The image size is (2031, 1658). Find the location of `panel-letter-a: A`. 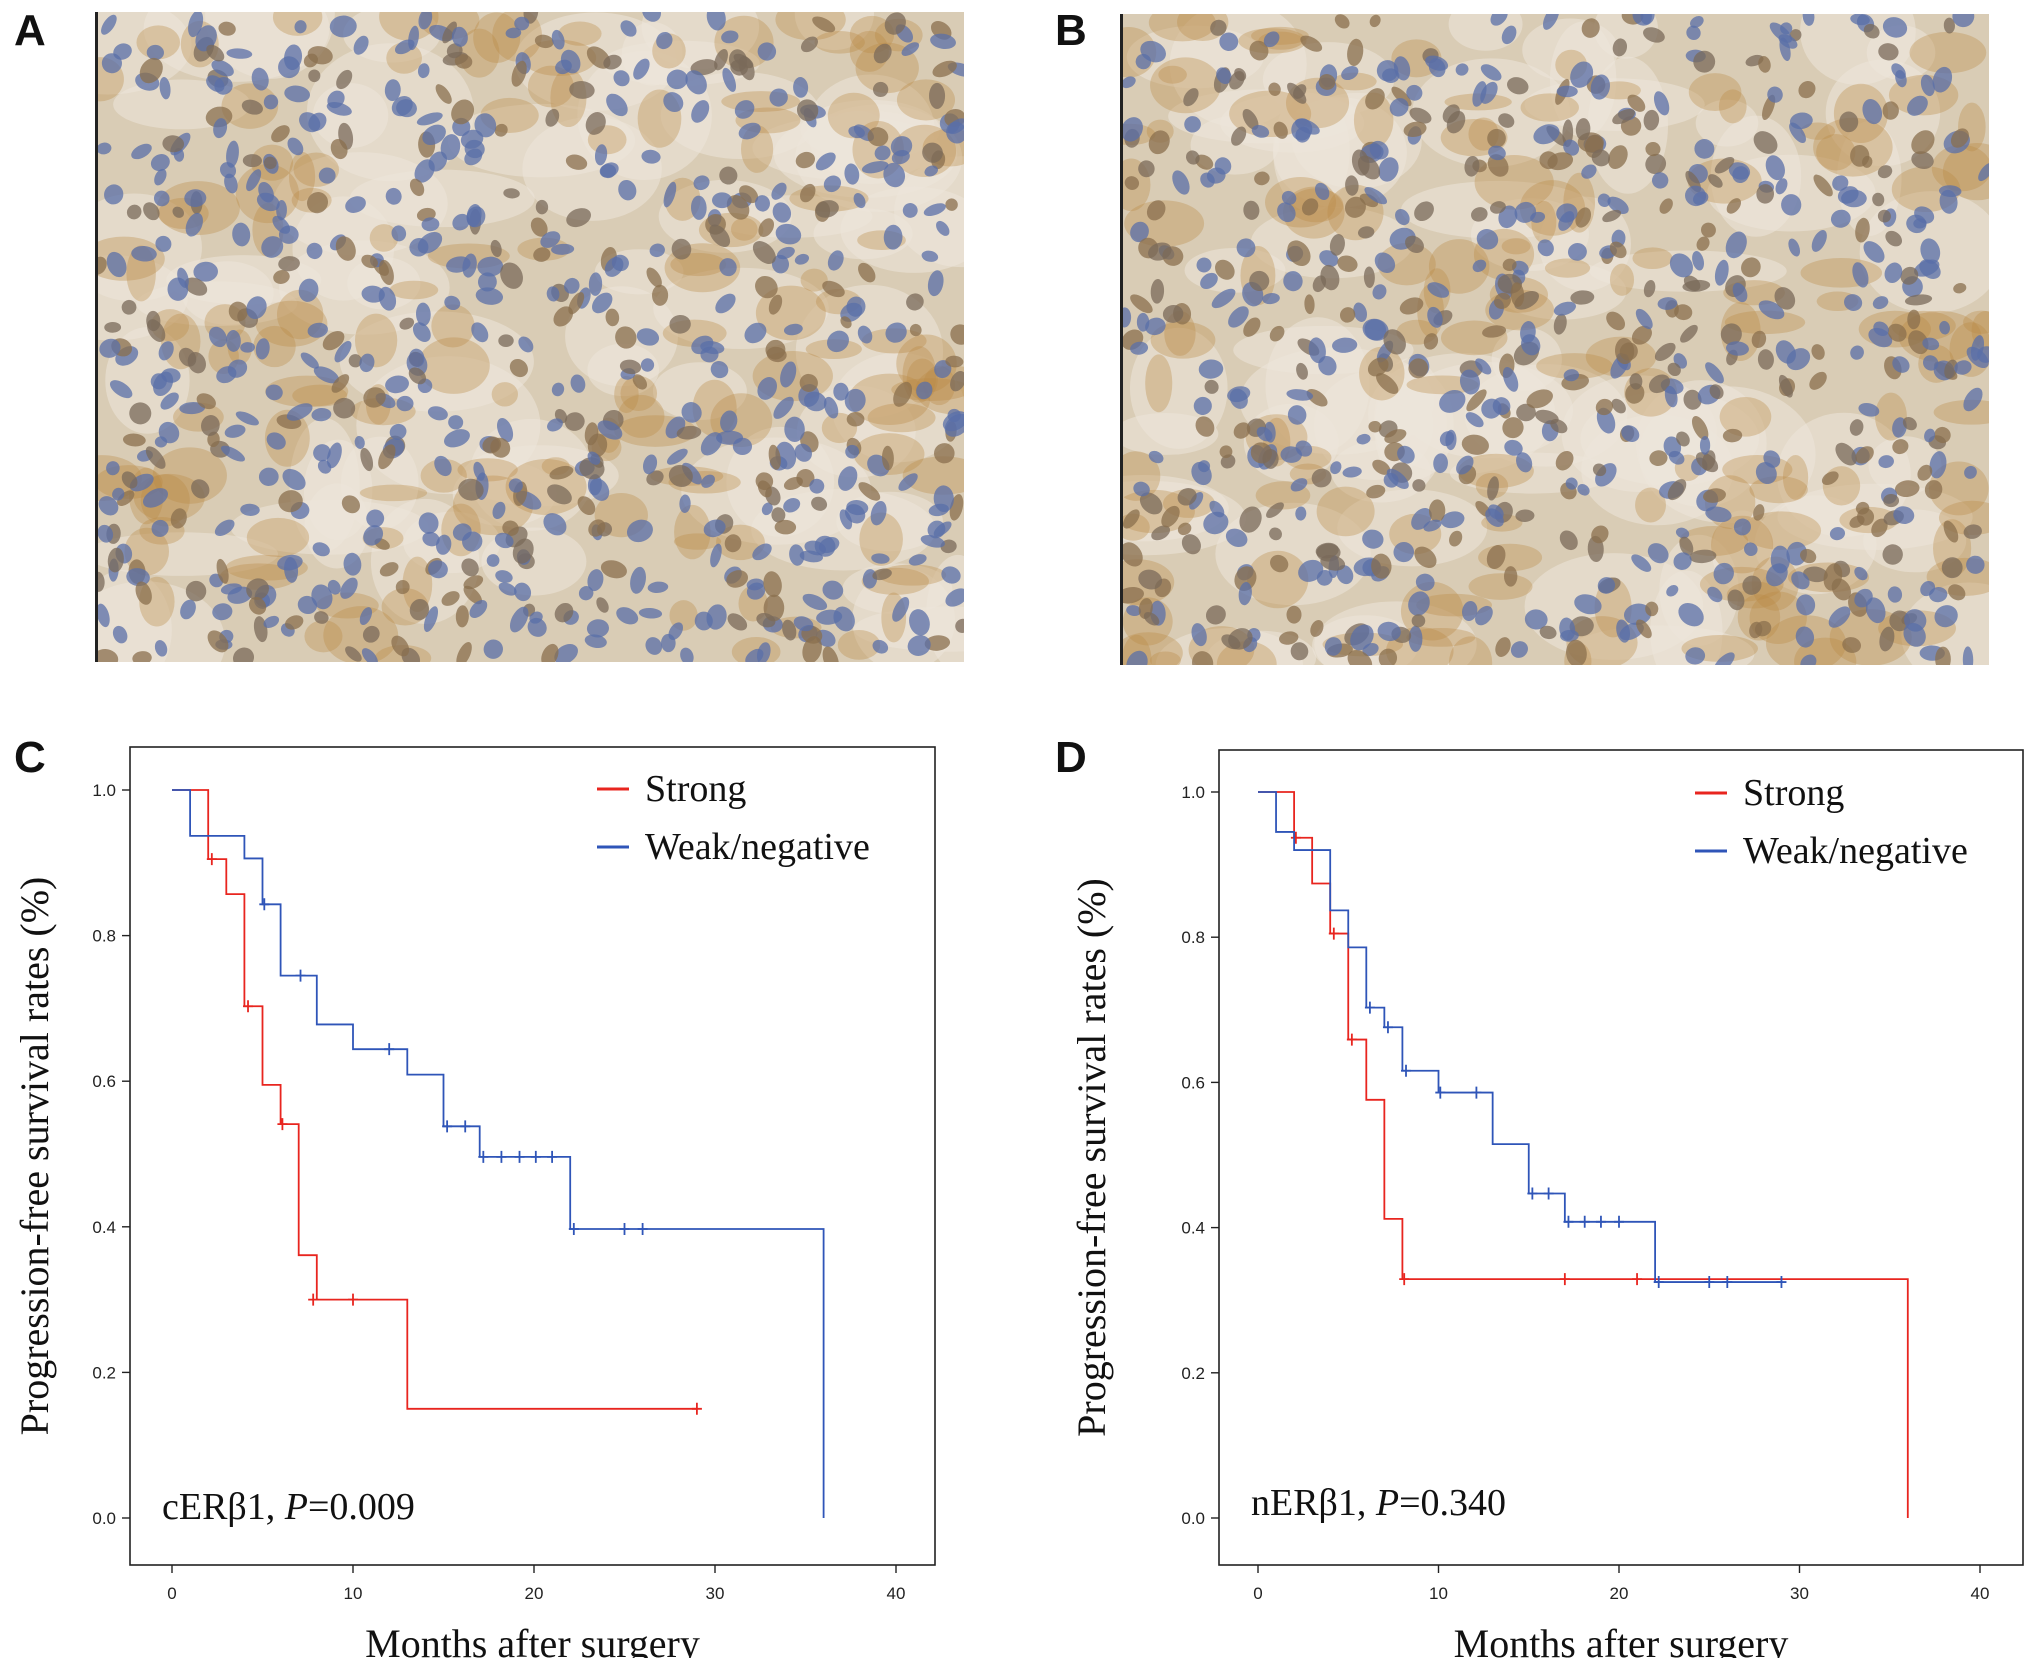

panel-letter-a: A is located at coordinates (30, 30).